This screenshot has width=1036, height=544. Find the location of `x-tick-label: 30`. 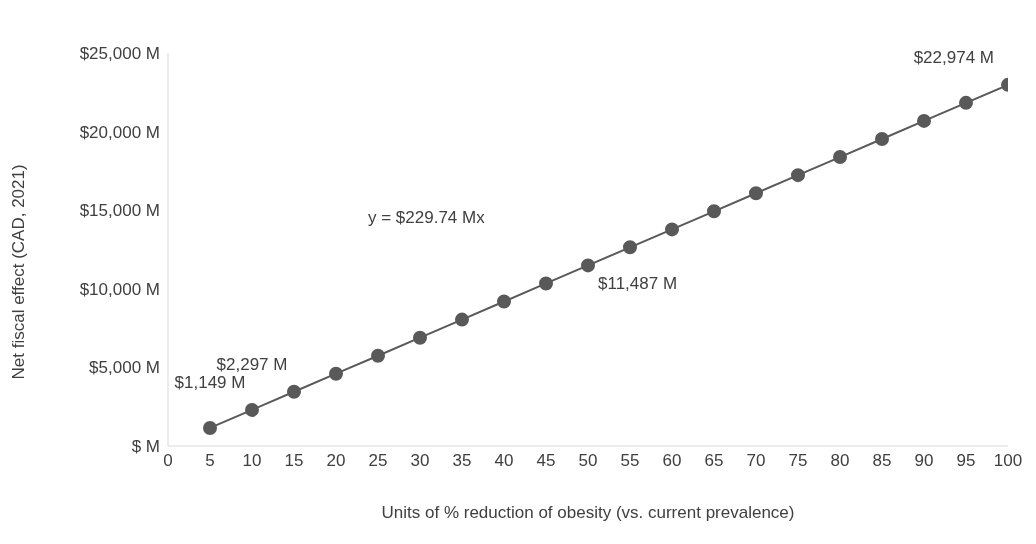

x-tick-label: 30 is located at coordinates (420, 461).